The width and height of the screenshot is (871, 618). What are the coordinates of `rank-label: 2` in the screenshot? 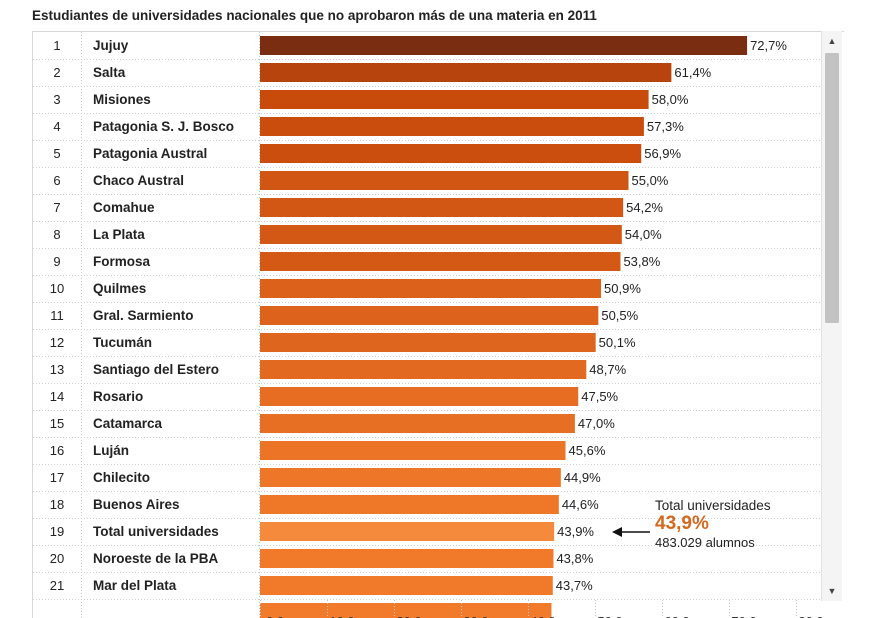 It's located at (56, 72).